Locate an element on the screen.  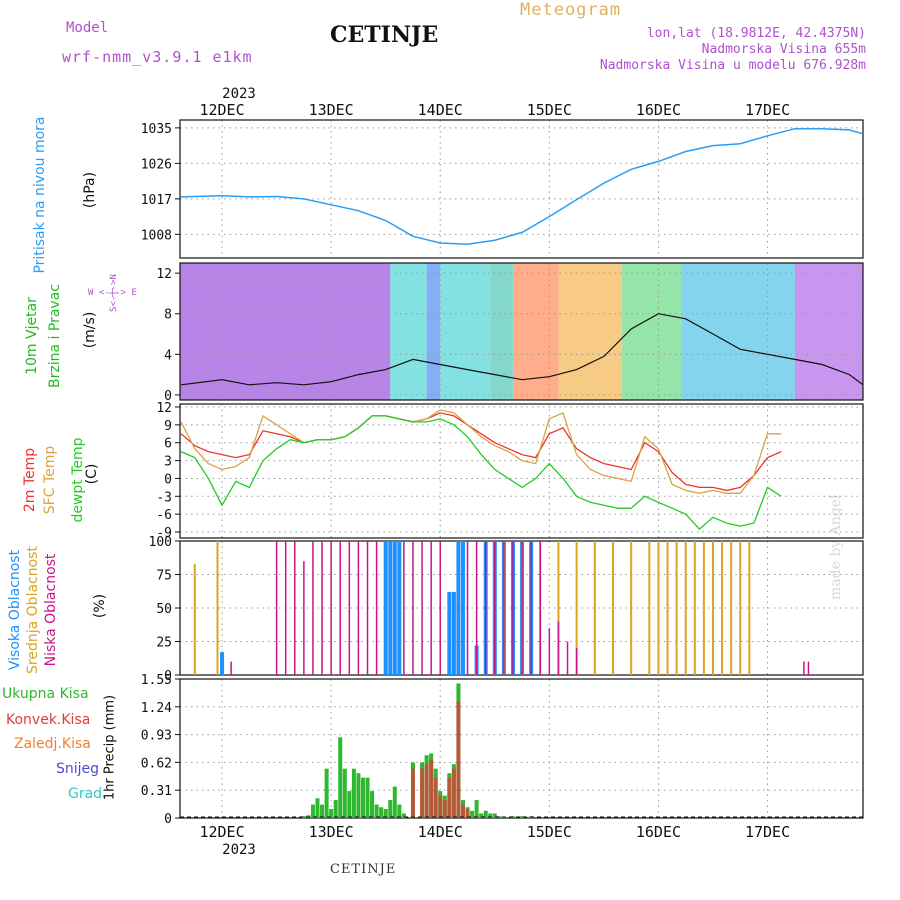
y-tick-label: 1035 is located at coordinates (156, 129).